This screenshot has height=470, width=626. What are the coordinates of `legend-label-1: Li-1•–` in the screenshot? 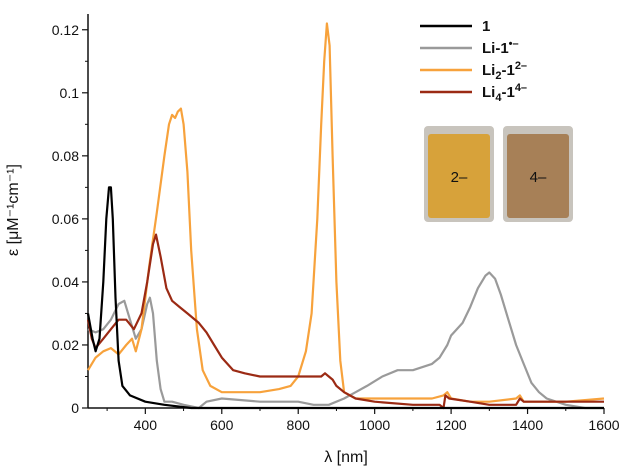 It's located at (500, 47).